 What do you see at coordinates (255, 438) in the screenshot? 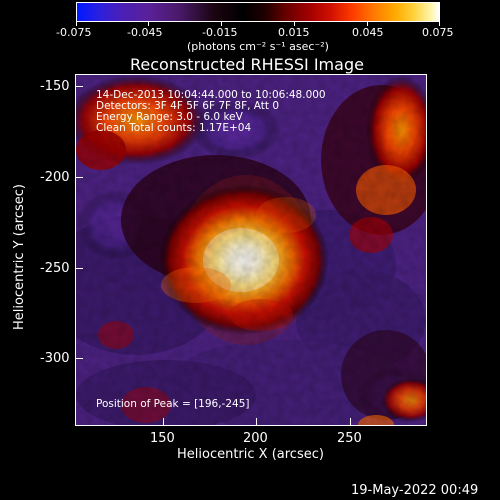
I see `x-tick-label: 200` at bounding box center [255, 438].